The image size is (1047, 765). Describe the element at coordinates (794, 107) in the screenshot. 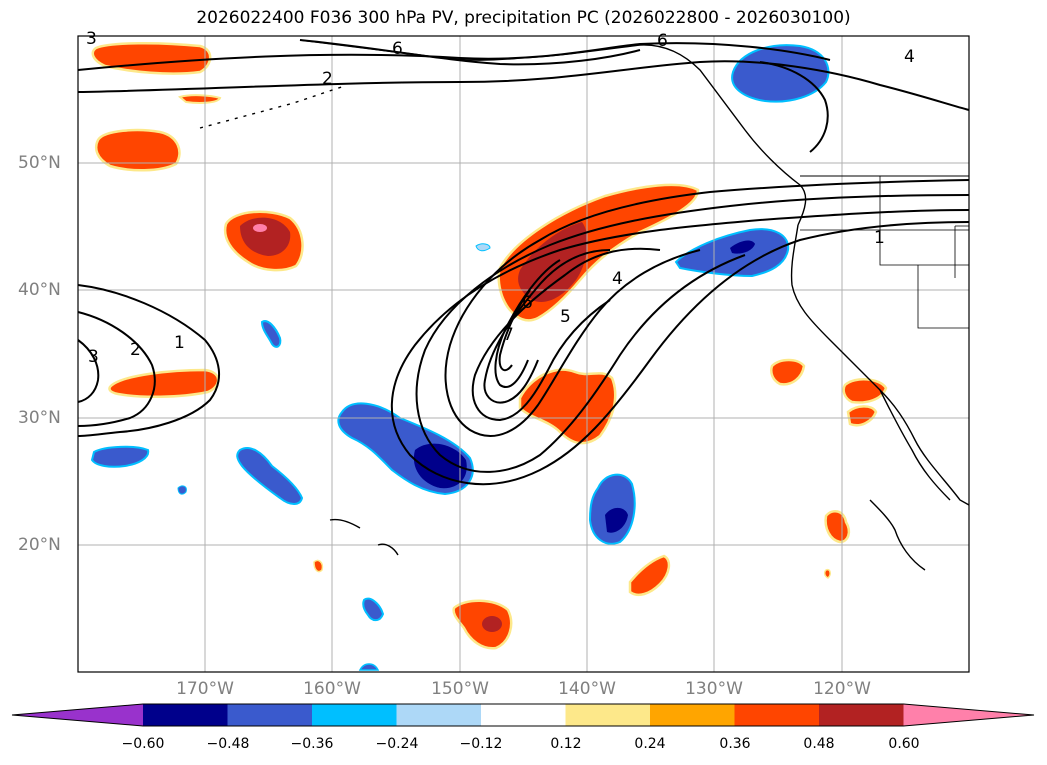

I see `pv-contour-canada` at that location.